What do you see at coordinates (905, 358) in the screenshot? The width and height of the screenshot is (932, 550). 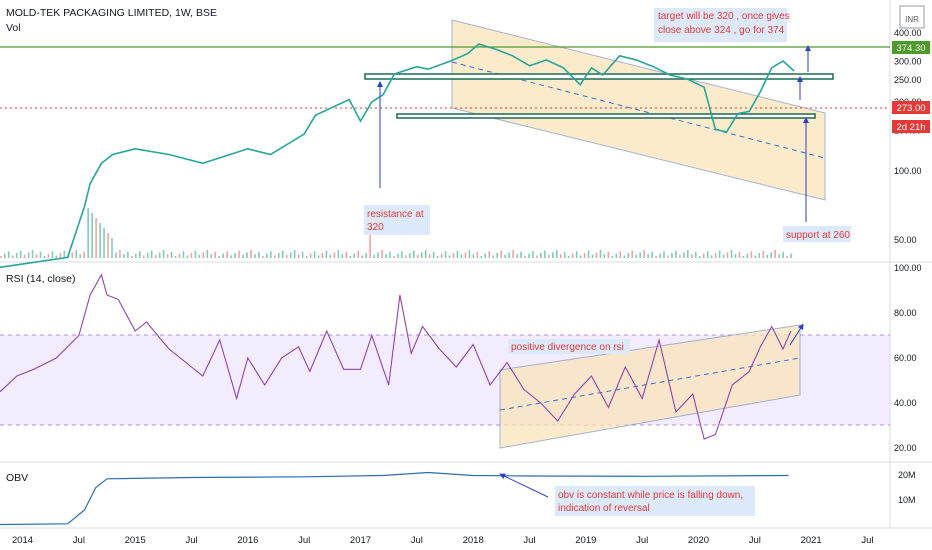 I see `rsi-tick-label: 60.00` at bounding box center [905, 358].